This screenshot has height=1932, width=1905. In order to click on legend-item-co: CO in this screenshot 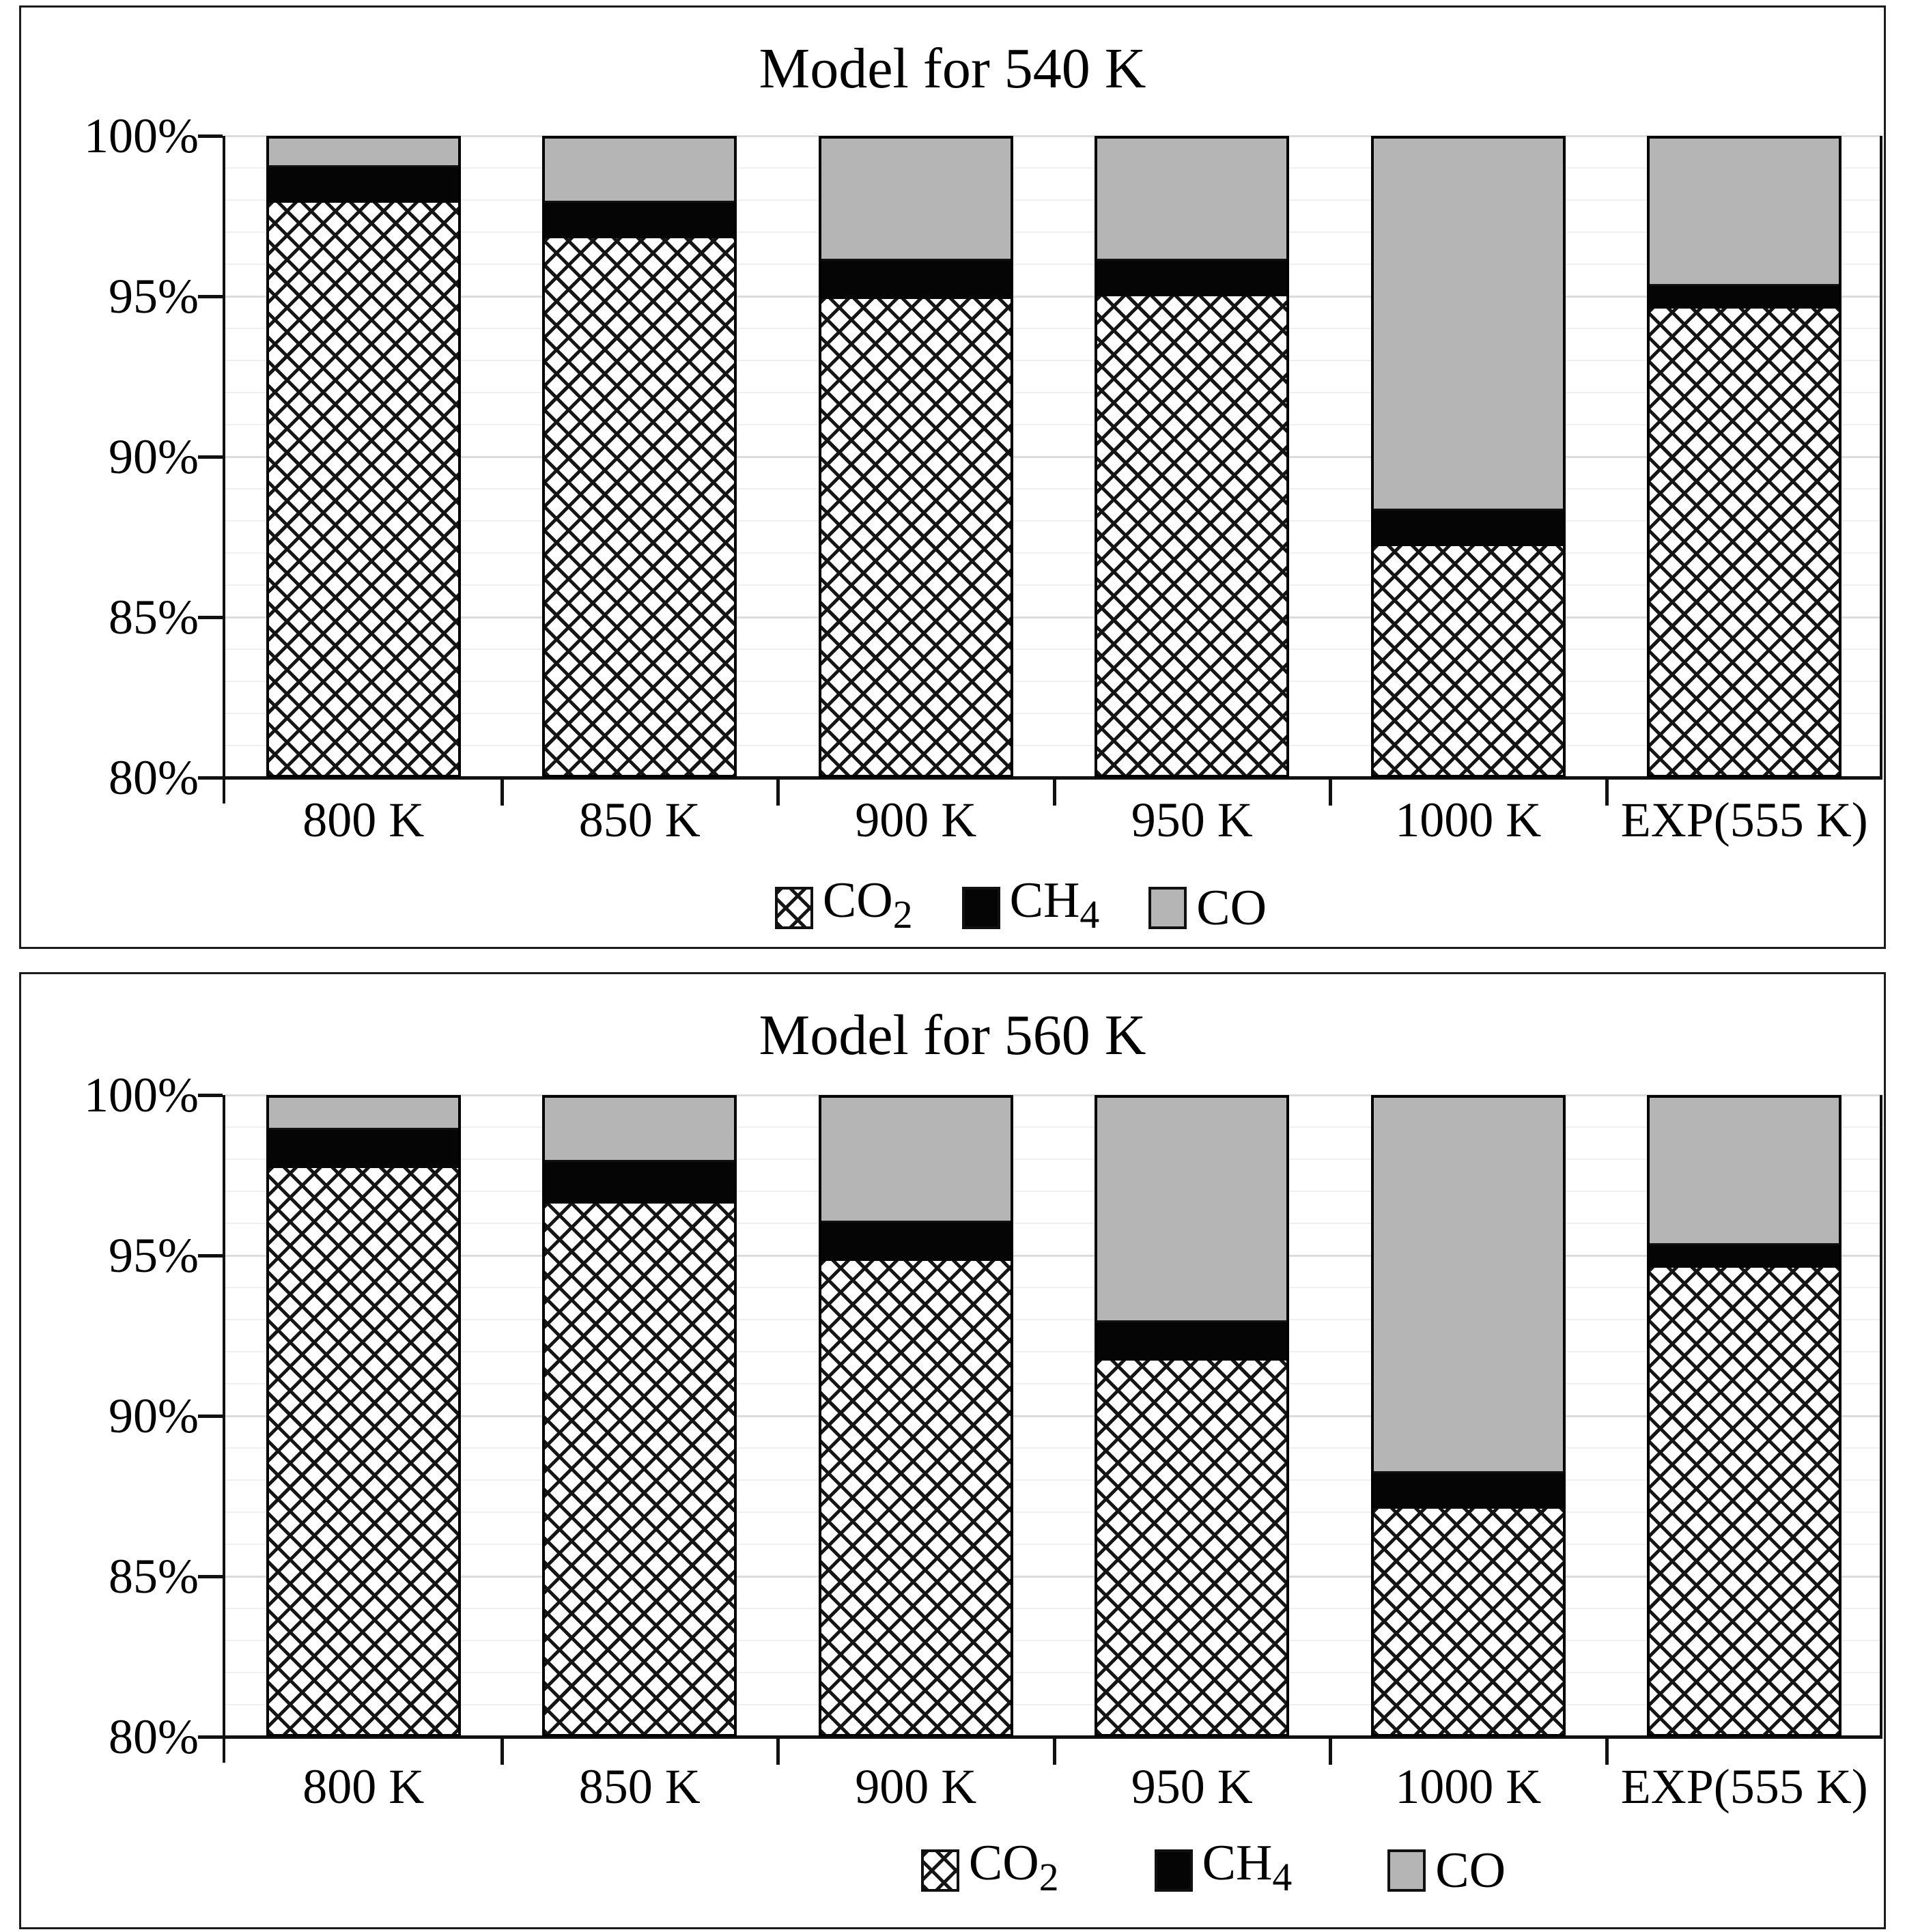, I will do `click(1446, 1870)`.